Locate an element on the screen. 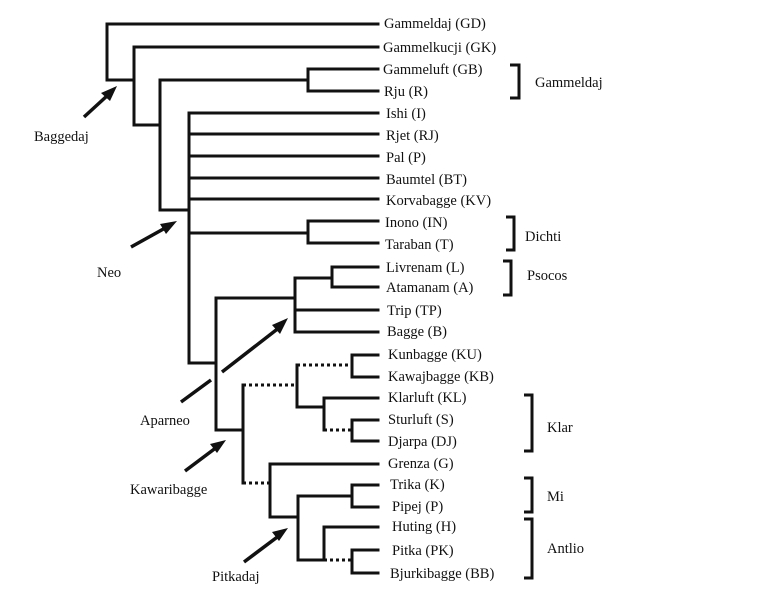 The width and height of the screenshot is (778, 593). taxon-label: Bagge (B) is located at coordinates (417, 332).